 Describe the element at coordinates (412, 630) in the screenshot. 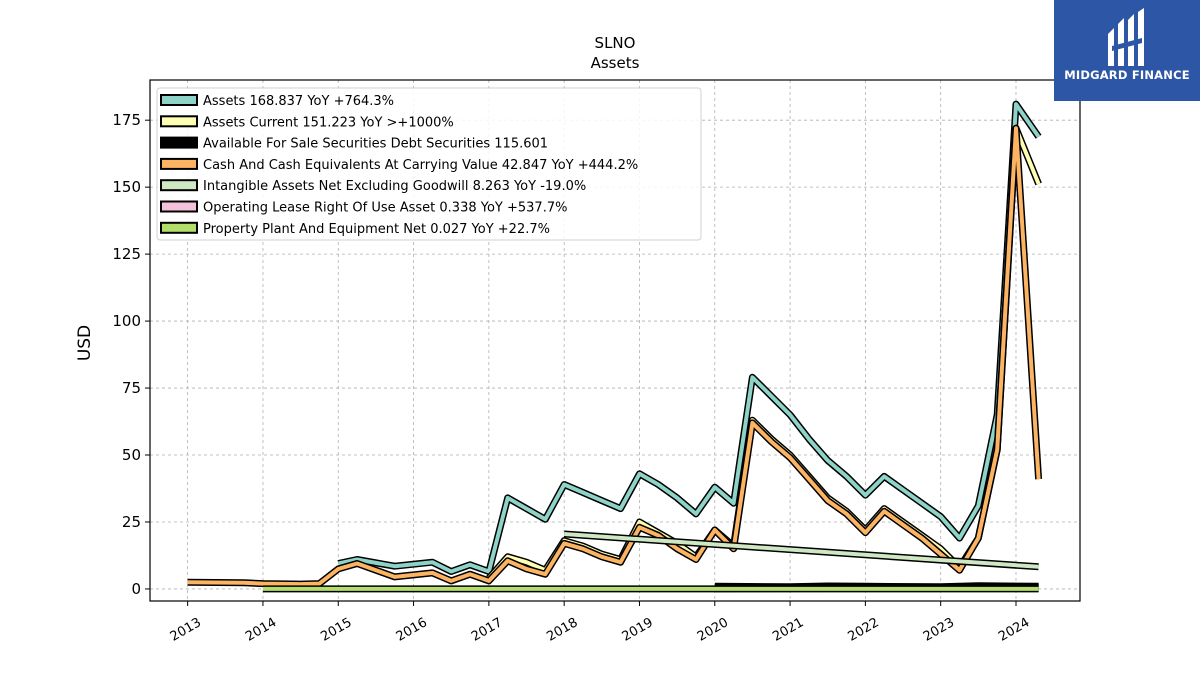

I see `x-tick-label: 2016` at that location.